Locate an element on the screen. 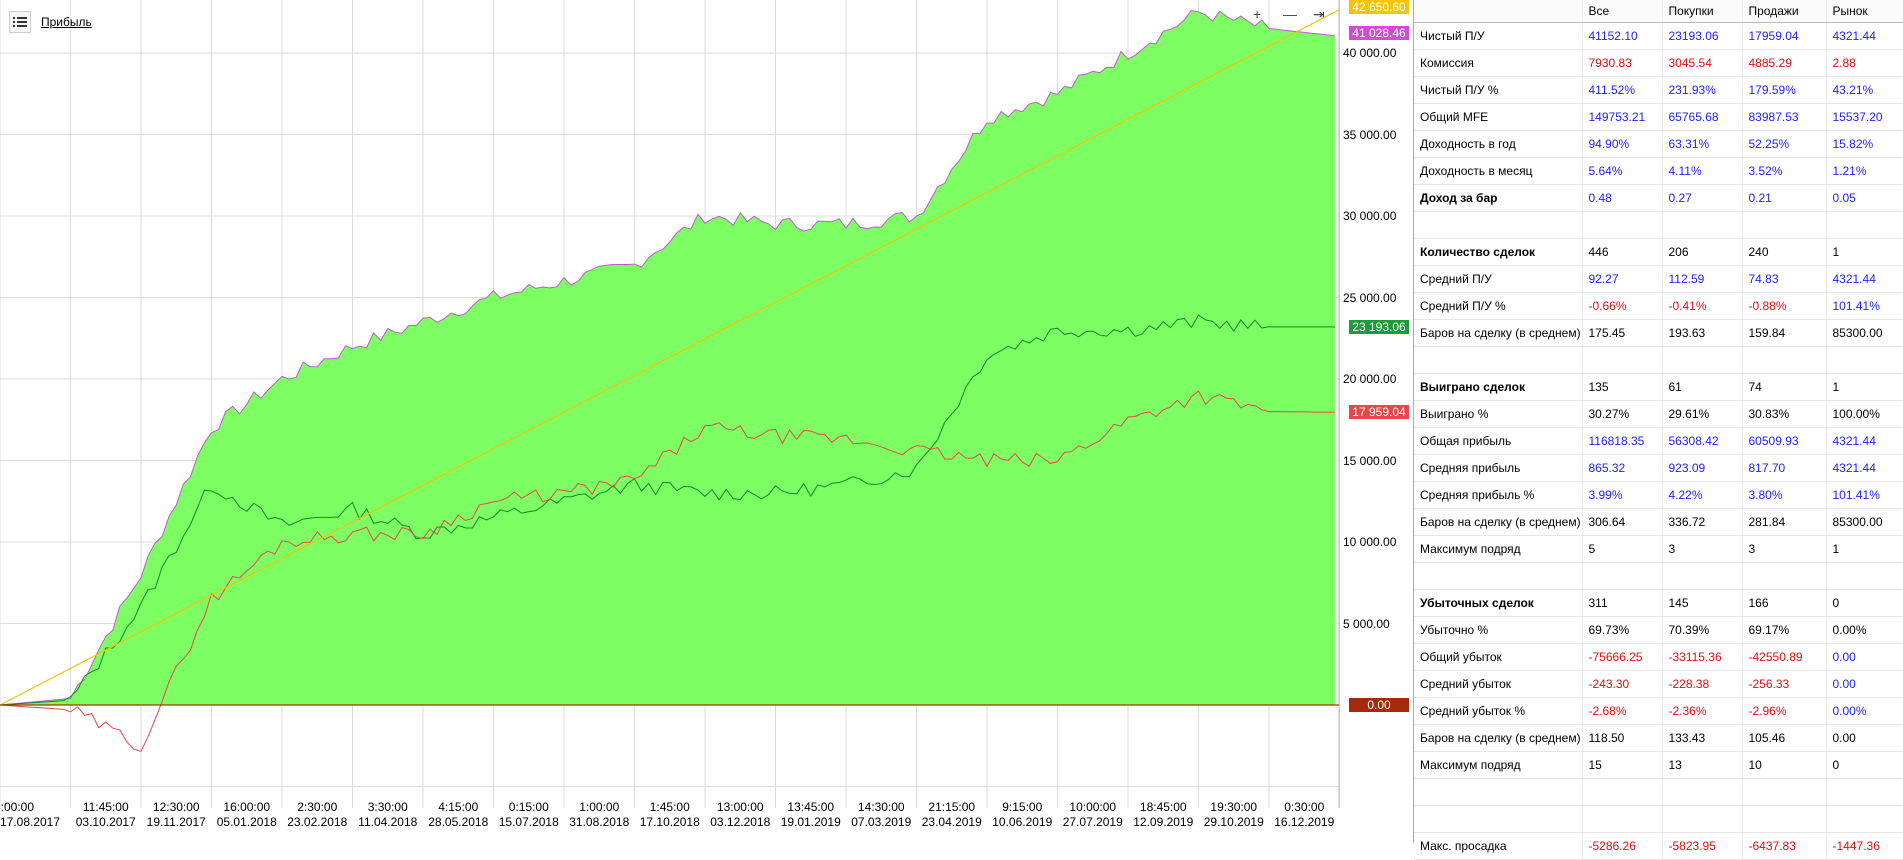  x-tick-time: 10:00:00 is located at coordinates (1093, 807).